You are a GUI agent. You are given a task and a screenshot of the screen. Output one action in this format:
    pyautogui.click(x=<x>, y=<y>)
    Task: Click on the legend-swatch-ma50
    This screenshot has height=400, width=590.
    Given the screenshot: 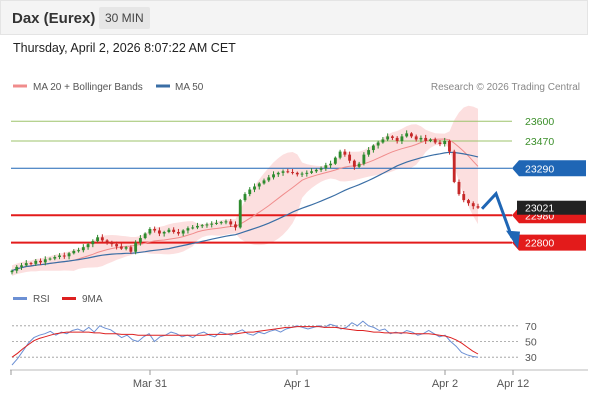 What is the action you would take?
    pyautogui.click(x=163, y=86)
    